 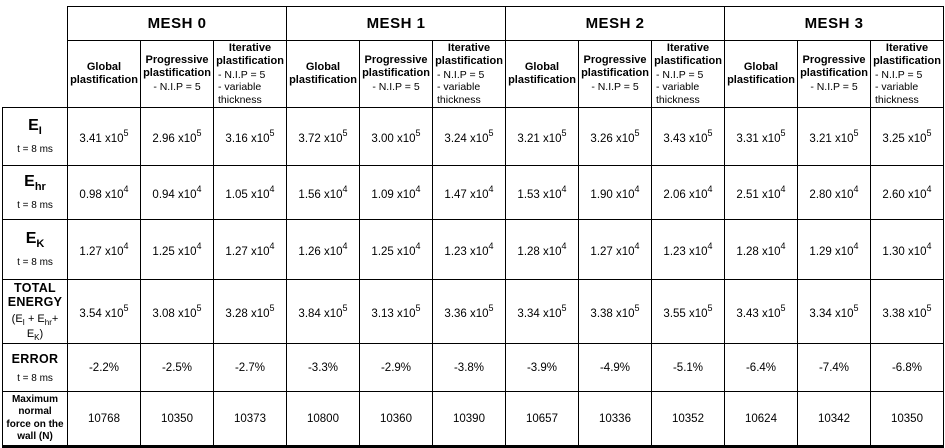 I want to click on table-cell: 10373, so click(x=250, y=419).